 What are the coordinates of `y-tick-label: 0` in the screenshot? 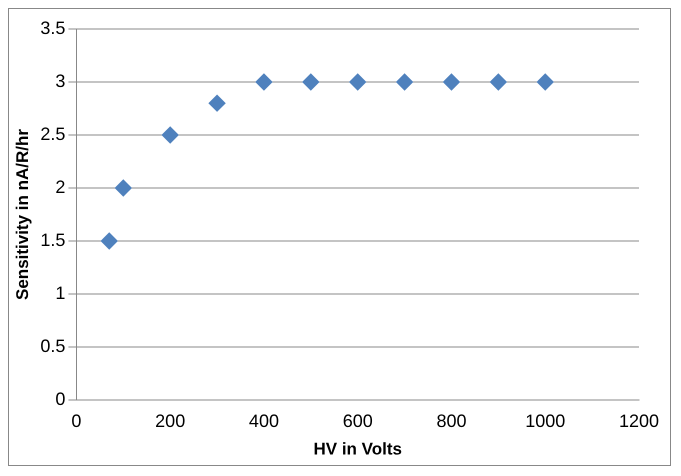 It's located at (60, 398).